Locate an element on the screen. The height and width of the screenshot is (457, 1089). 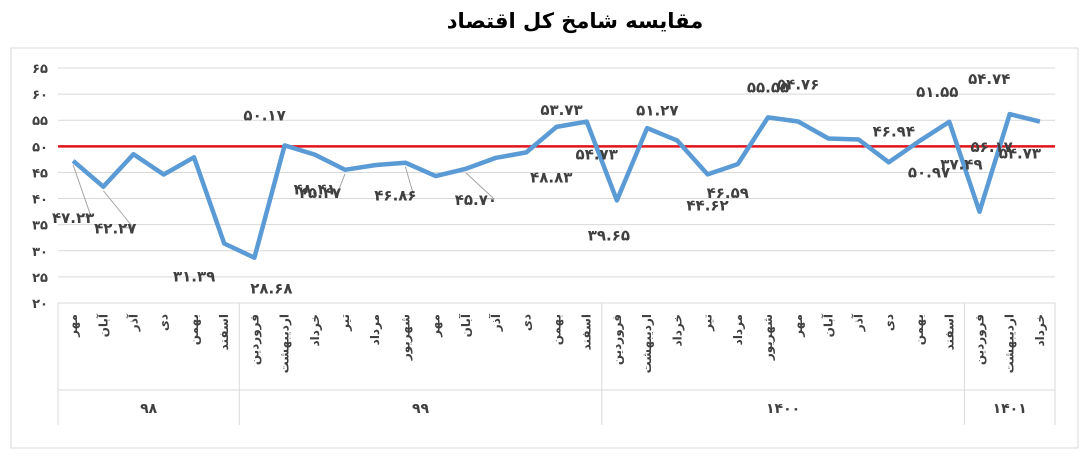
chart-title: مقایسه شامخ کل اقتصاد is located at coordinates (575, 21).